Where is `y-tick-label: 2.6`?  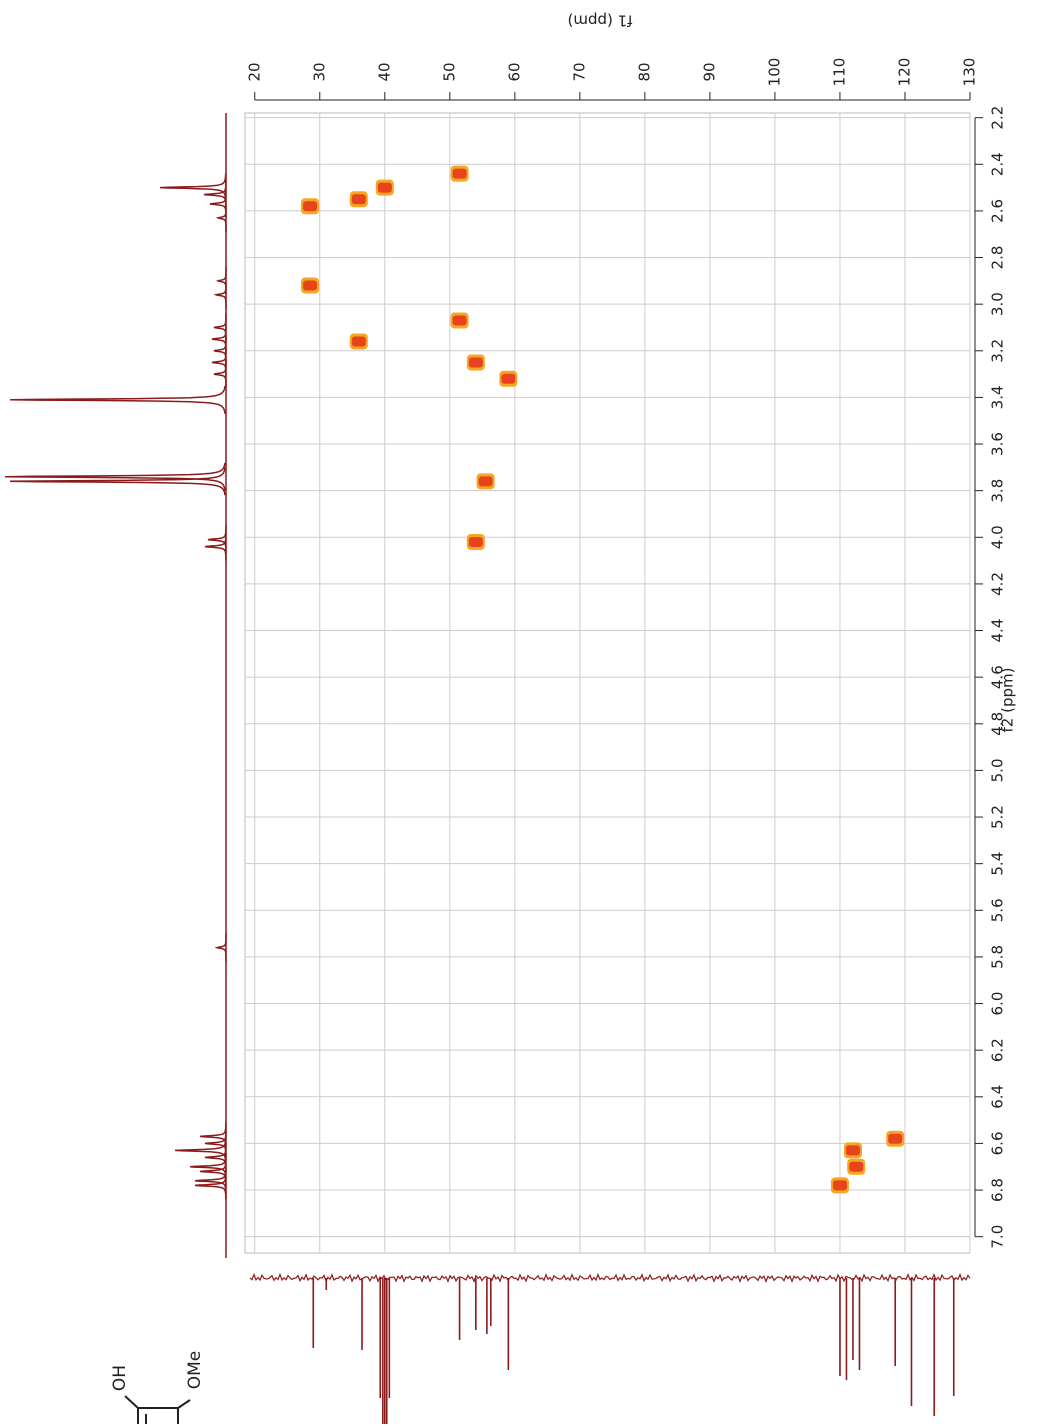 y-tick-label: 2.6 is located at coordinates (998, 211).